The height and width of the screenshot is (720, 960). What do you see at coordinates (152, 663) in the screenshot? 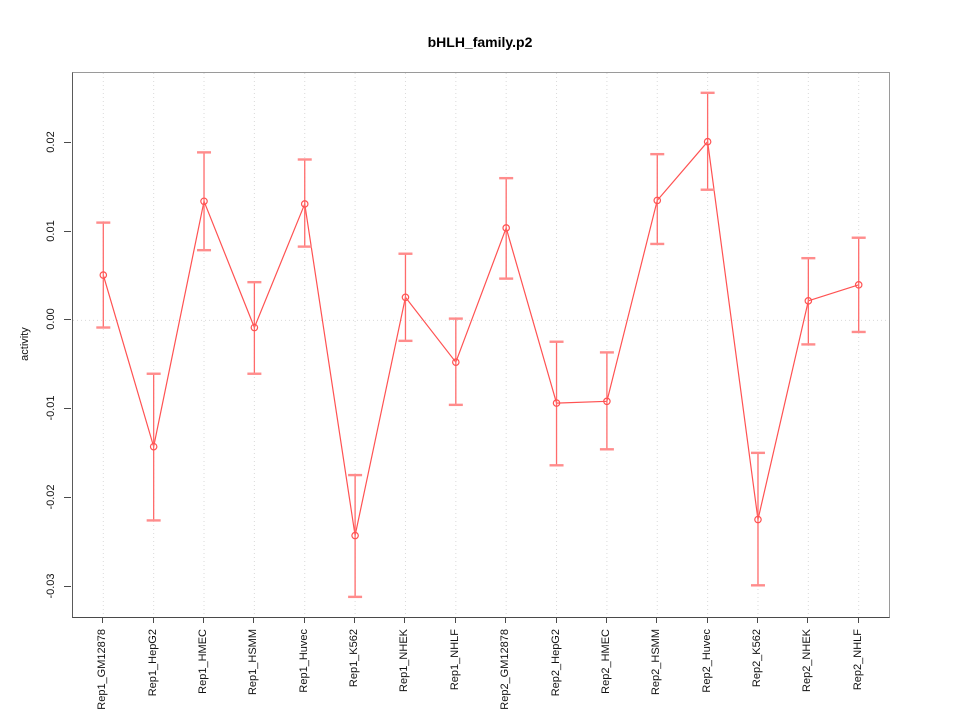
I see `x-tick-label: Rep1_HepG2` at bounding box center [152, 663].